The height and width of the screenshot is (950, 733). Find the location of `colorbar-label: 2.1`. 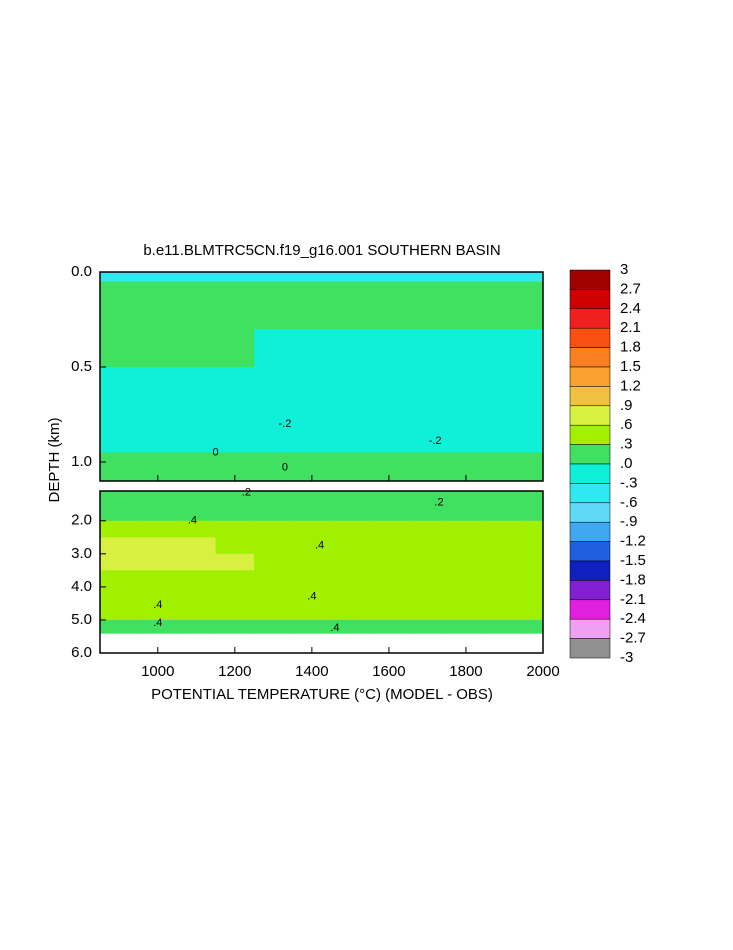

colorbar-label: 2.1 is located at coordinates (630, 327).